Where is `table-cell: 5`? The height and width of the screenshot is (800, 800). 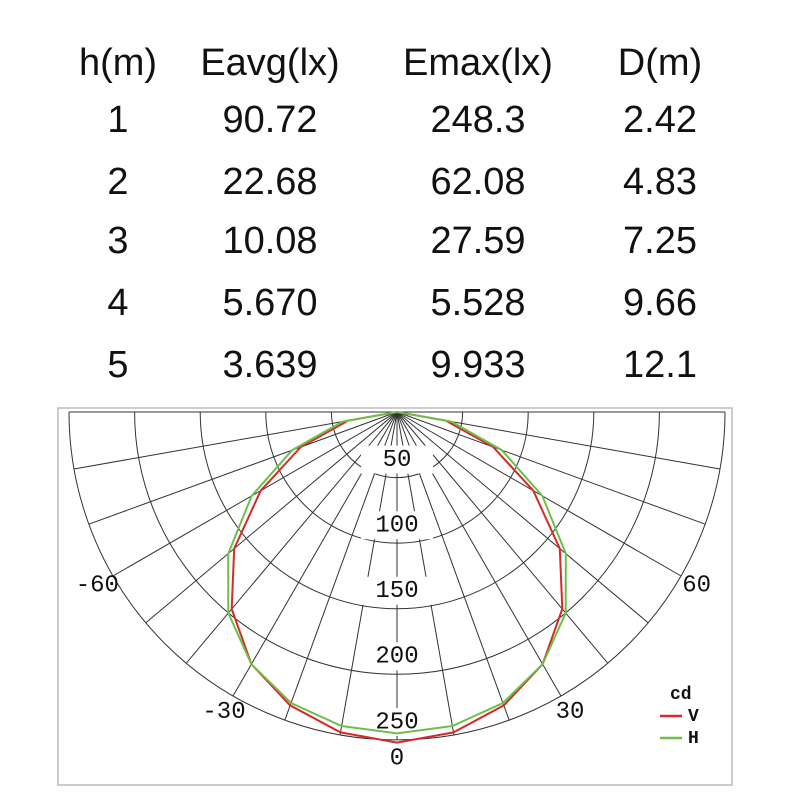
table-cell: 5 is located at coordinates (117, 365).